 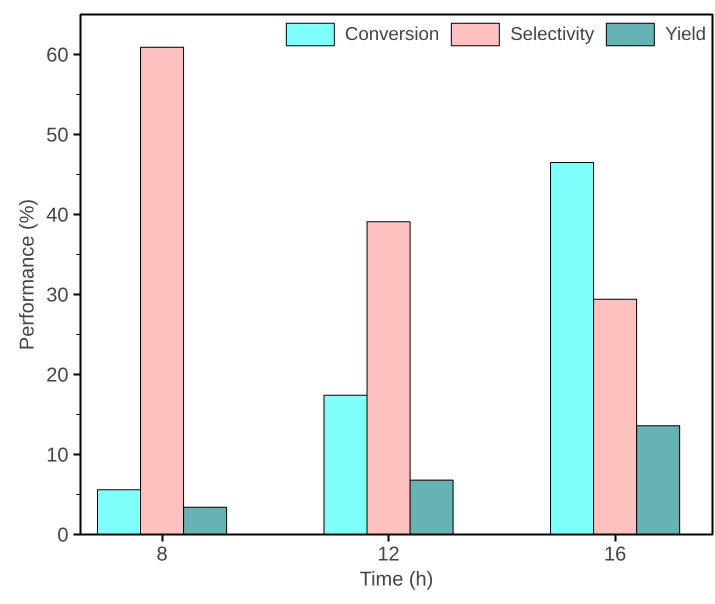 What do you see at coordinates (552, 34) in the screenshot?
I see `legend-label: Selectivity` at bounding box center [552, 34].